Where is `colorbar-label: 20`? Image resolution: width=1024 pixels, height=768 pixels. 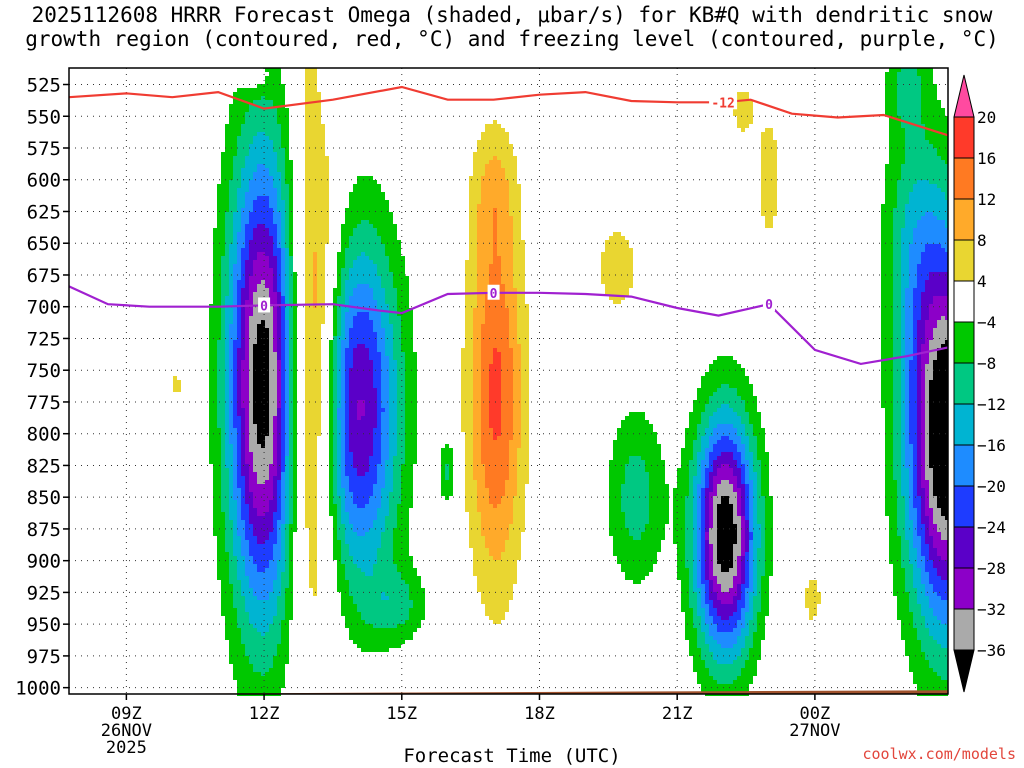
colorbar-label: 20 is located at coordinates (986, 117).